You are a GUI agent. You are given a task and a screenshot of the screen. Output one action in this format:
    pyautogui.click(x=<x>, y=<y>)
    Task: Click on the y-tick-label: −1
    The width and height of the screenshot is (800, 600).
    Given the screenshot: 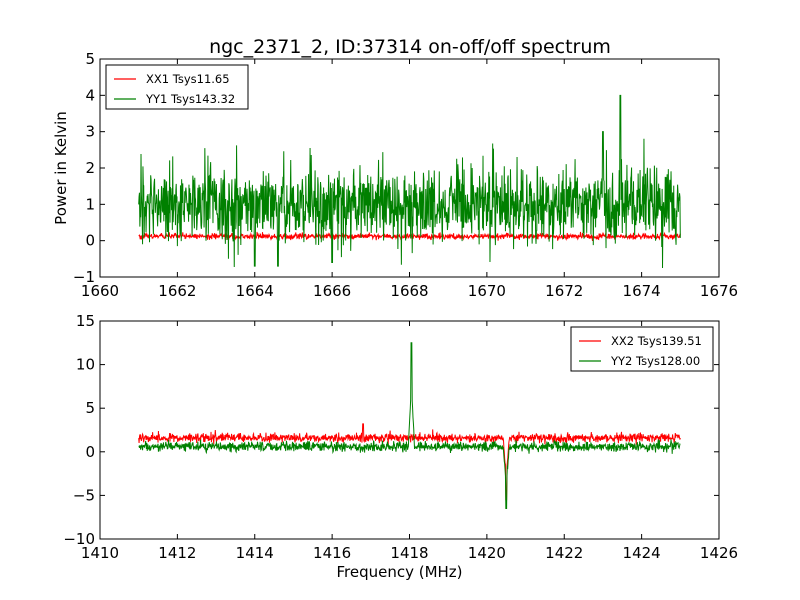 What is the action you would take?
    pyautogui.click(x=84, y=277)
    